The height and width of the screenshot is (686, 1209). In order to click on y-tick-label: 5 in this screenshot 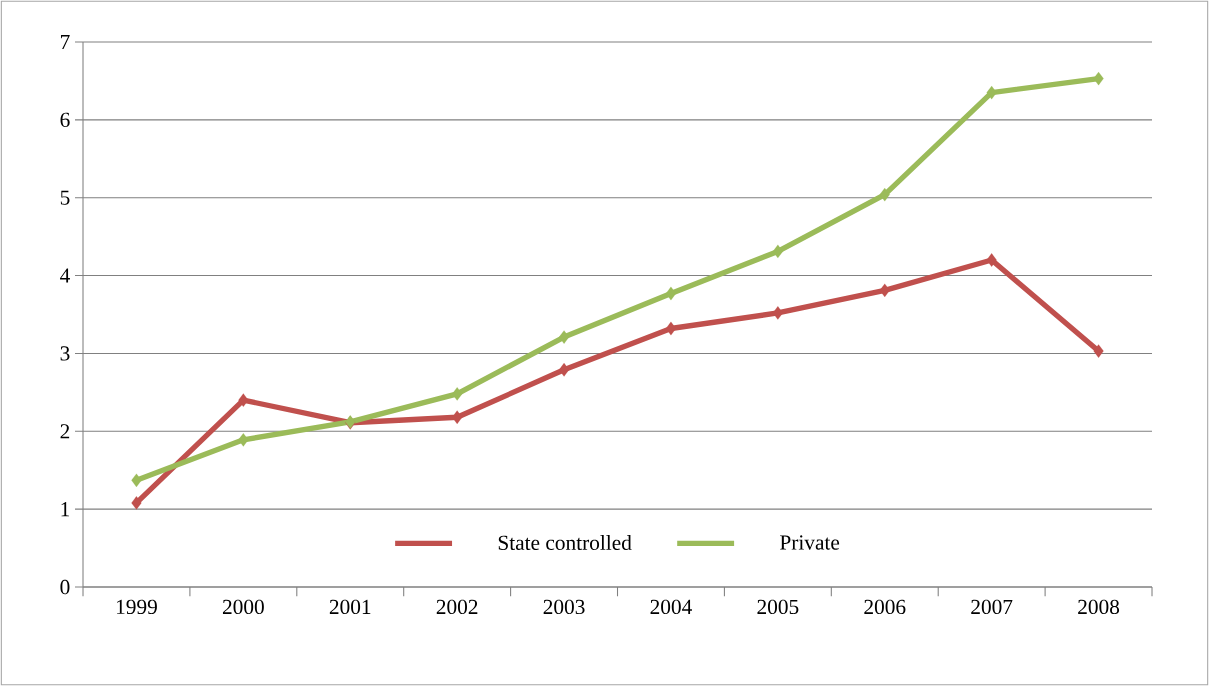, I will do `click(65, 197)`.